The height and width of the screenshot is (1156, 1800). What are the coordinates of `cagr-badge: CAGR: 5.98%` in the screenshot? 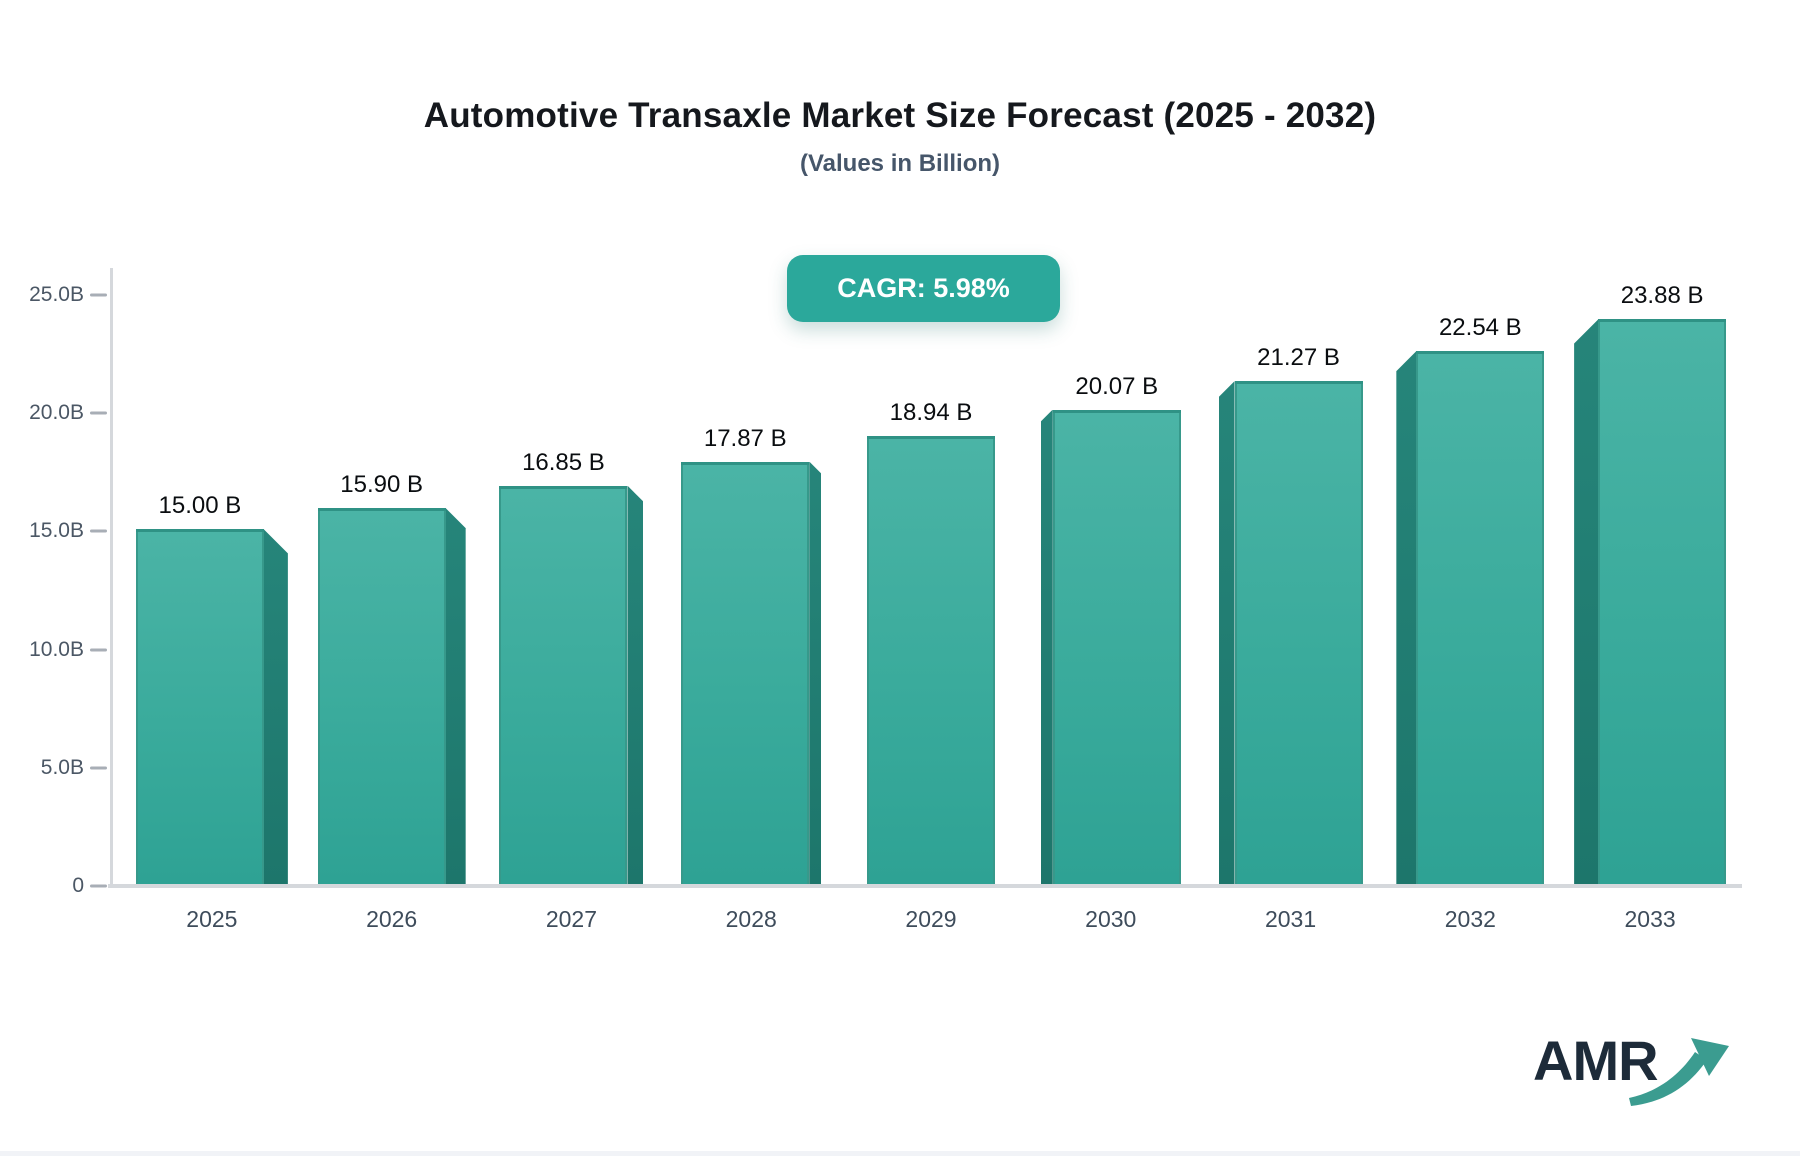 It's located at (923, 288).